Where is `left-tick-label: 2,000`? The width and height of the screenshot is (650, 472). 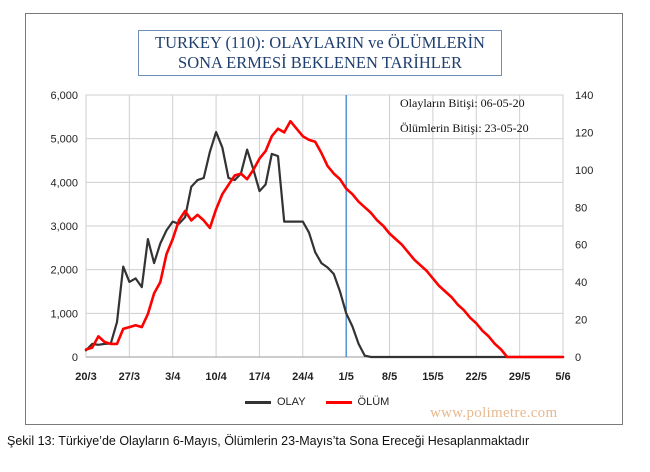
left-tick-label: 2,000 is located at coordinates (64, 271).